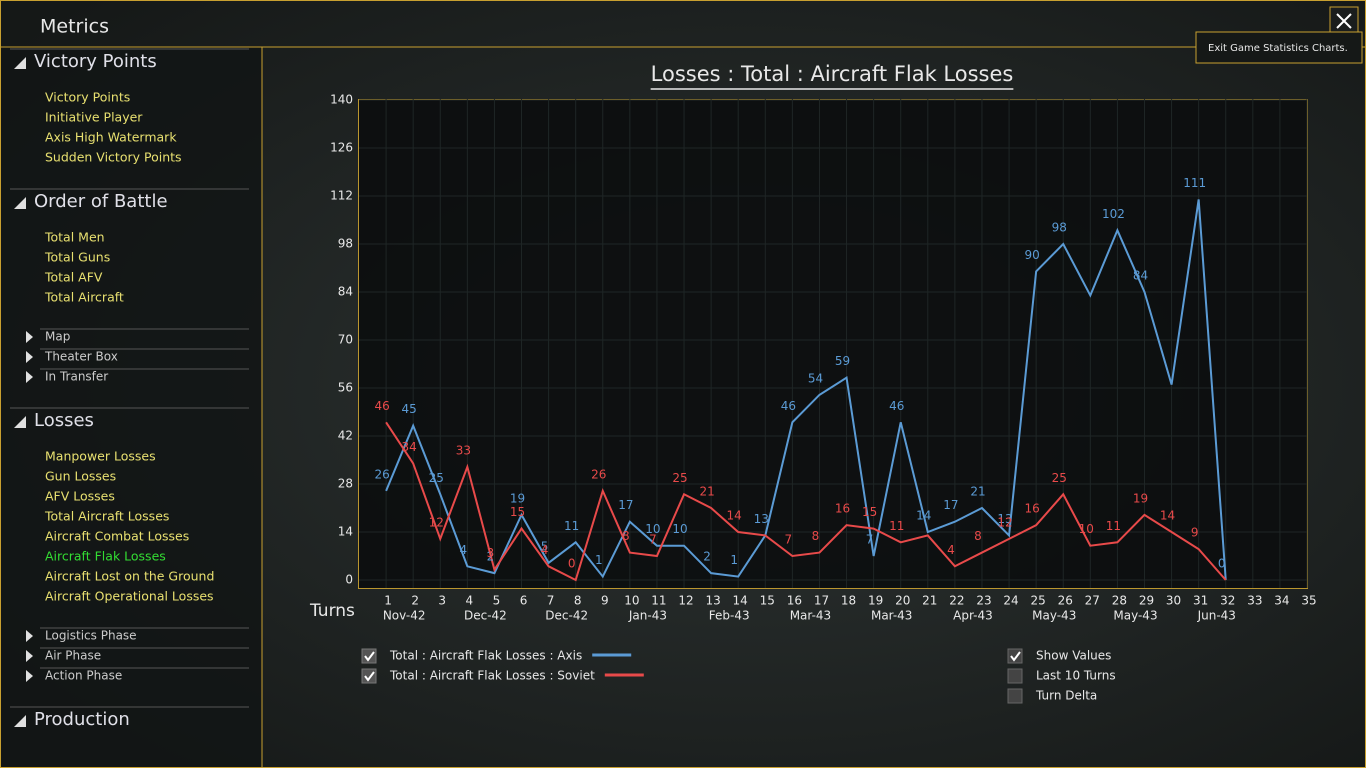 The height and width of the screenshot is (768, 1366). Describe the element at coordinates (740, 601) in the screenshot. I see `x-tick-label: 14` at that location.